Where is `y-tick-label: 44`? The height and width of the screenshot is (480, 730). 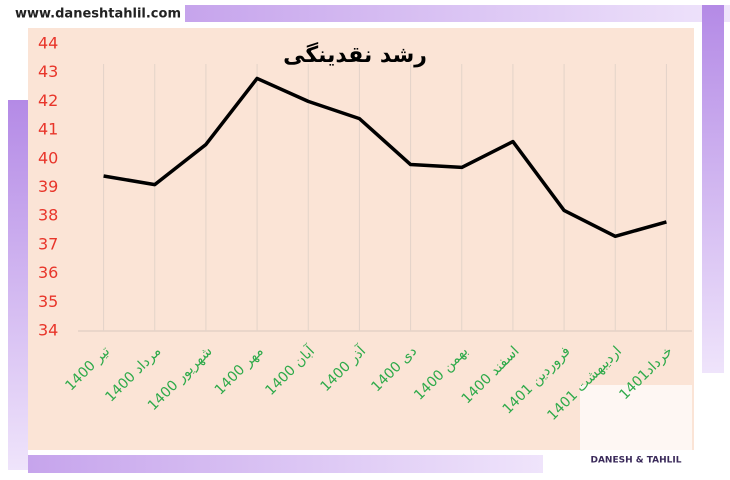 y-tick-label: 44 is located at coordinates (48, 43).